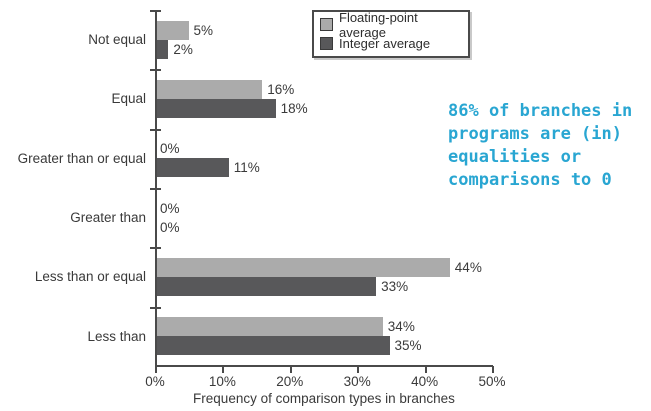 The height and width of the screenshot is (411, 651). What do you see at coordinates (322, 89) in the screenshot?
I see `bar-row: 16%` at bounding box center [322, 89].